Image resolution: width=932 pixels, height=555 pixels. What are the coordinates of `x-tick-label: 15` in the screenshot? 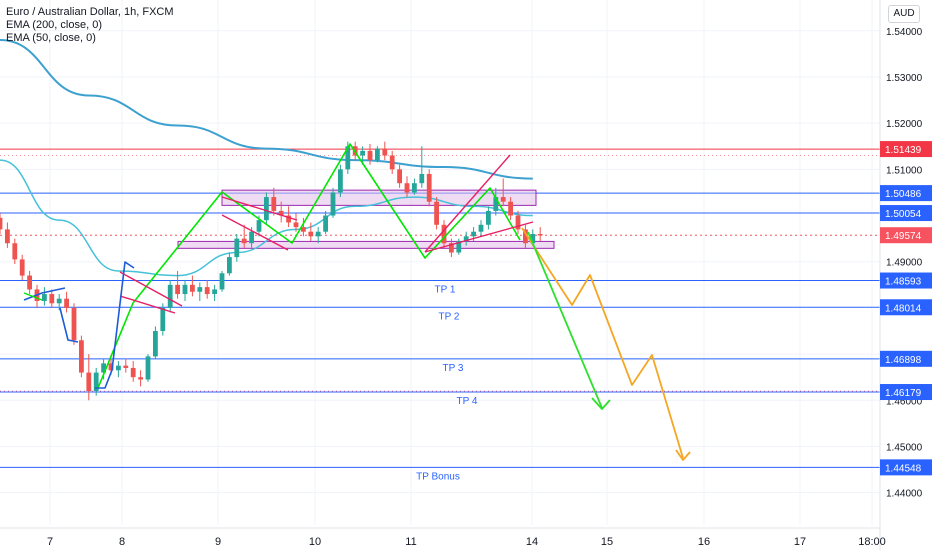 It's located at (607, 542).